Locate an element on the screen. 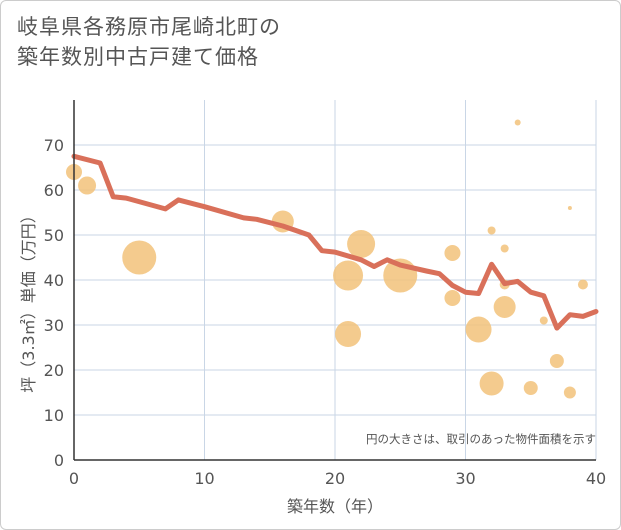  x-tick-label: 40 is located at coordinates (596, 478).